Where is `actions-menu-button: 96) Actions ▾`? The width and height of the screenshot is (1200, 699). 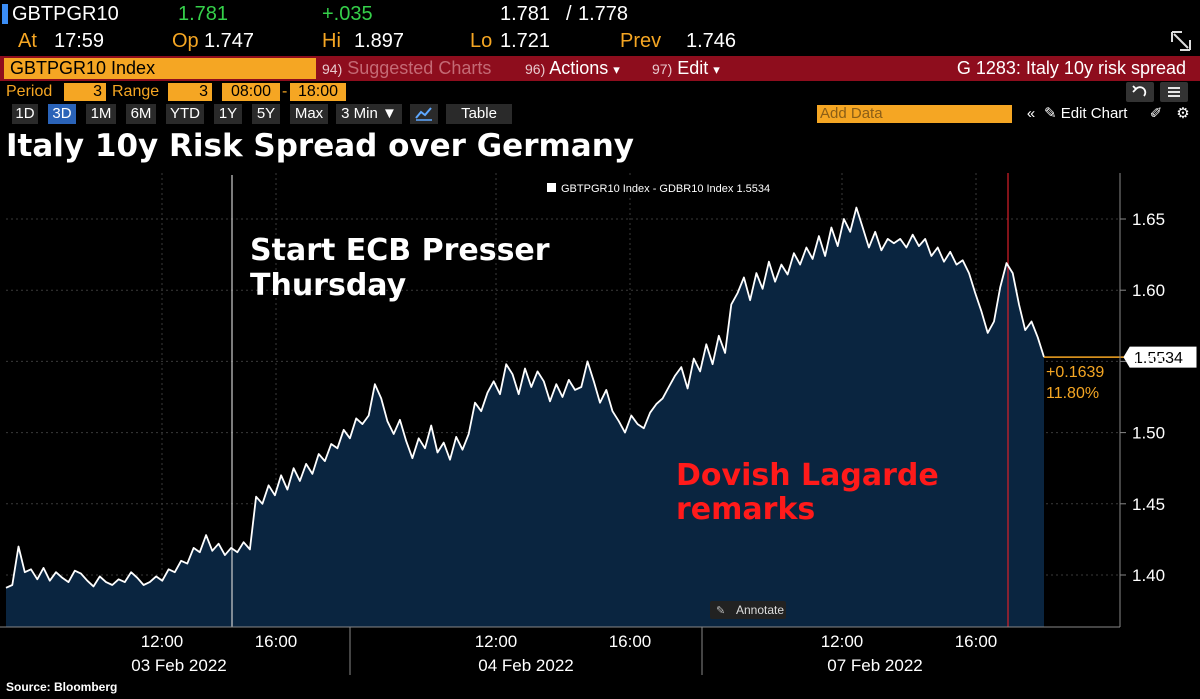 actions-menu-button: 96) Actions ▾ is located at coordinates (572, 68).